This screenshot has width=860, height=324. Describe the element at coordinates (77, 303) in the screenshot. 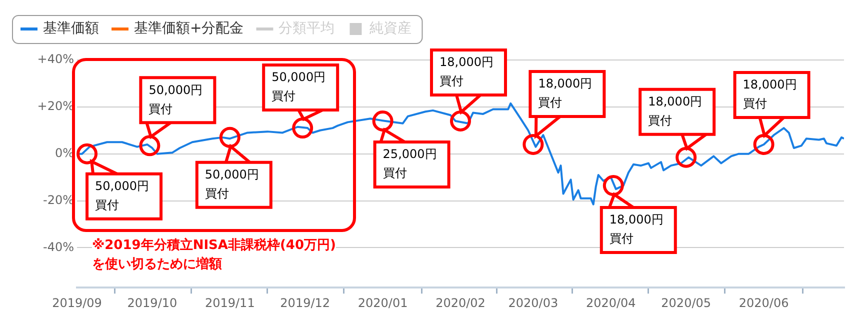

I see `x-tick-label: 2019/09` at that location.